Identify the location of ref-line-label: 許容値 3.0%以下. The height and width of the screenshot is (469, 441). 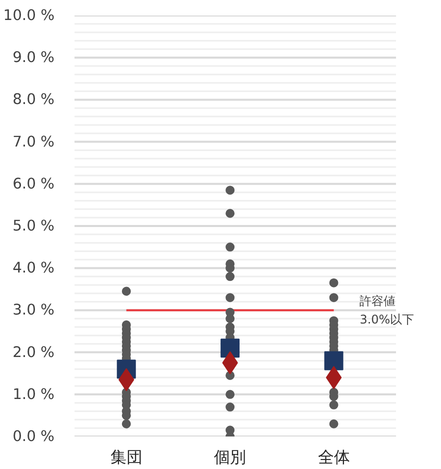
(387, 310).